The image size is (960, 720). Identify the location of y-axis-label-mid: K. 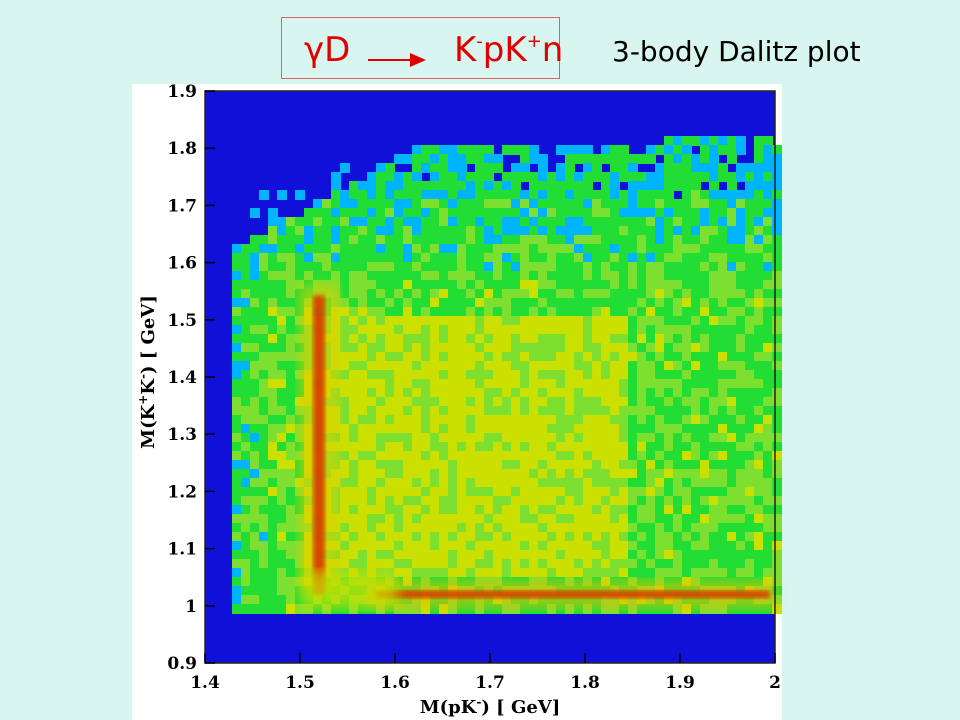
(148, 386).